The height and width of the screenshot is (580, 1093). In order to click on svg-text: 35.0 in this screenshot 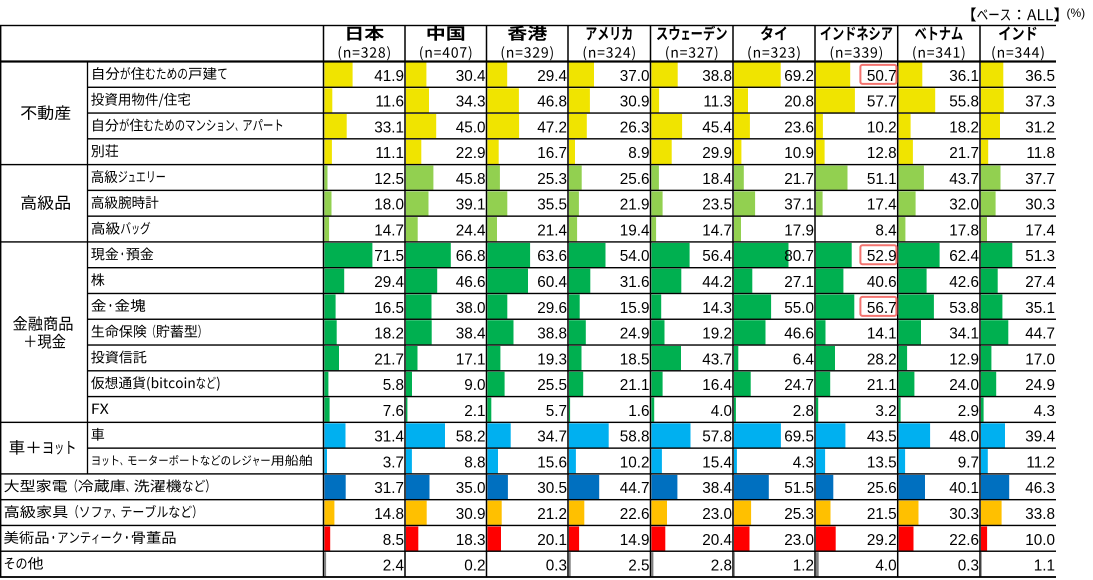, I will do `click(471, 488)`.